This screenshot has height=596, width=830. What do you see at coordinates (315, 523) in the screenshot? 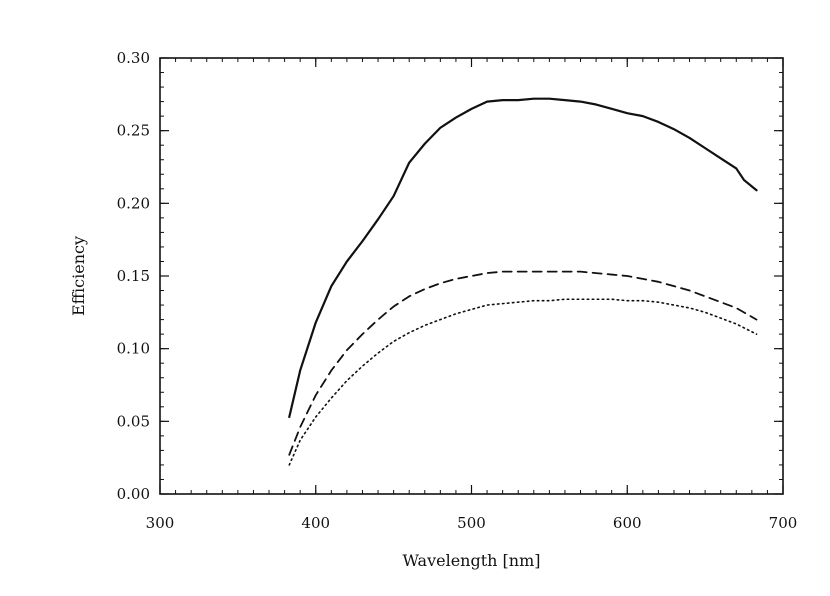
I see `x-tick-label: 400` at bounding box center [315, 523].